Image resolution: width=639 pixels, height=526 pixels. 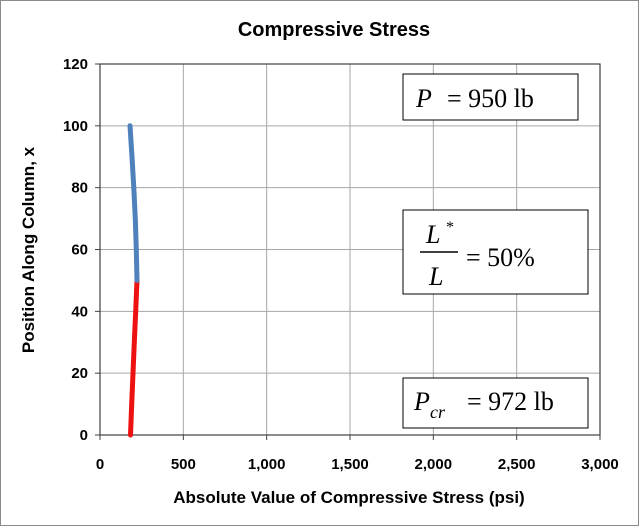 I want to click on chart-title: Compressive Stress, so click(x=334, y=30).